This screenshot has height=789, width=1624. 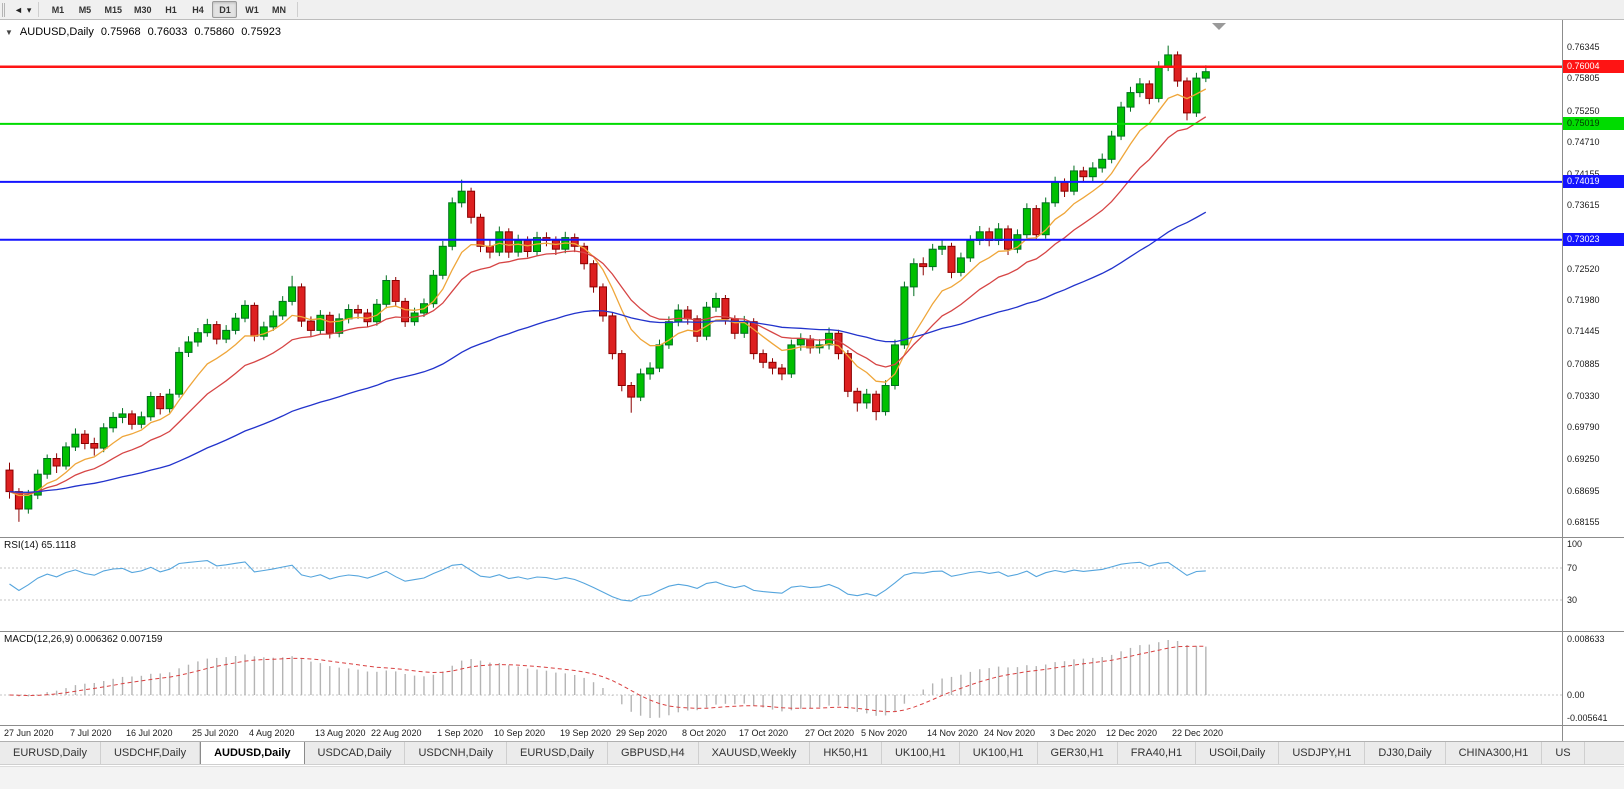 What do you see at coordinates (1593, 123) in the screenshot?
I see `price-line-tag: 0.75019` at bounding box center [1593, 123].